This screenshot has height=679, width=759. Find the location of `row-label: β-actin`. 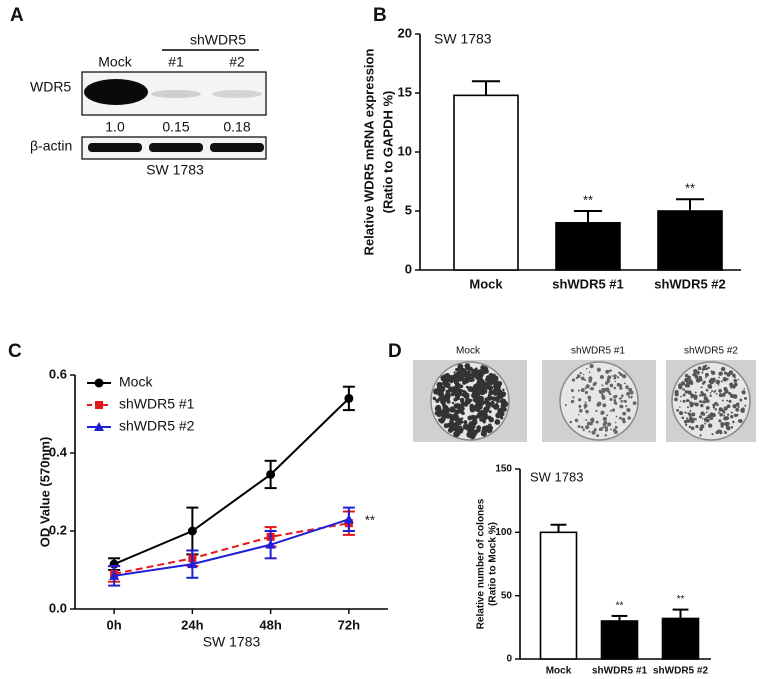

row-label: β-actin is located at coordinates (51, 146).